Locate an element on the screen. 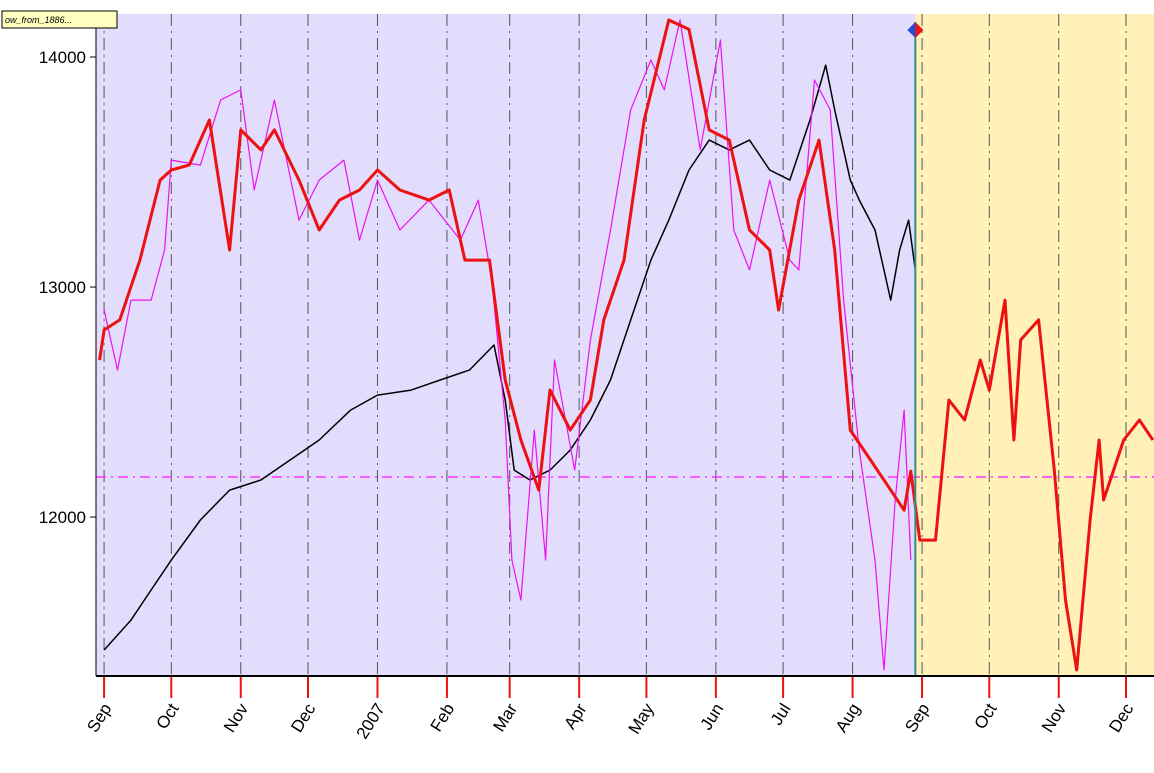 The image size is (1154, 773). x-tick-label: Aug is located at coordinates (848, 718).